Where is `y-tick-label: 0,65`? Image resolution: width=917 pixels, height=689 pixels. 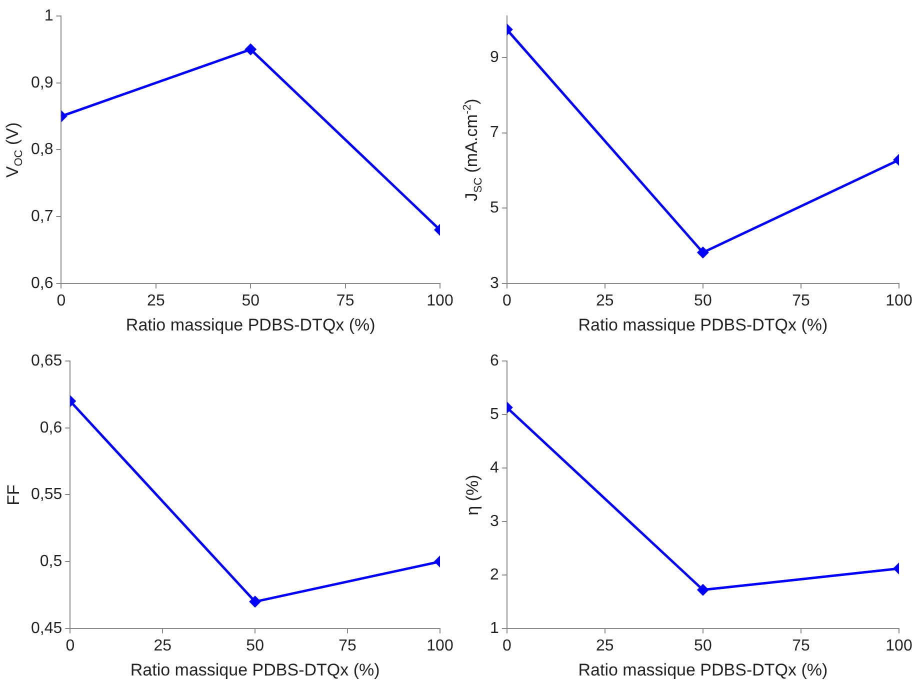
y-tick-label: 0,65 is located at coordinates (46, 361).